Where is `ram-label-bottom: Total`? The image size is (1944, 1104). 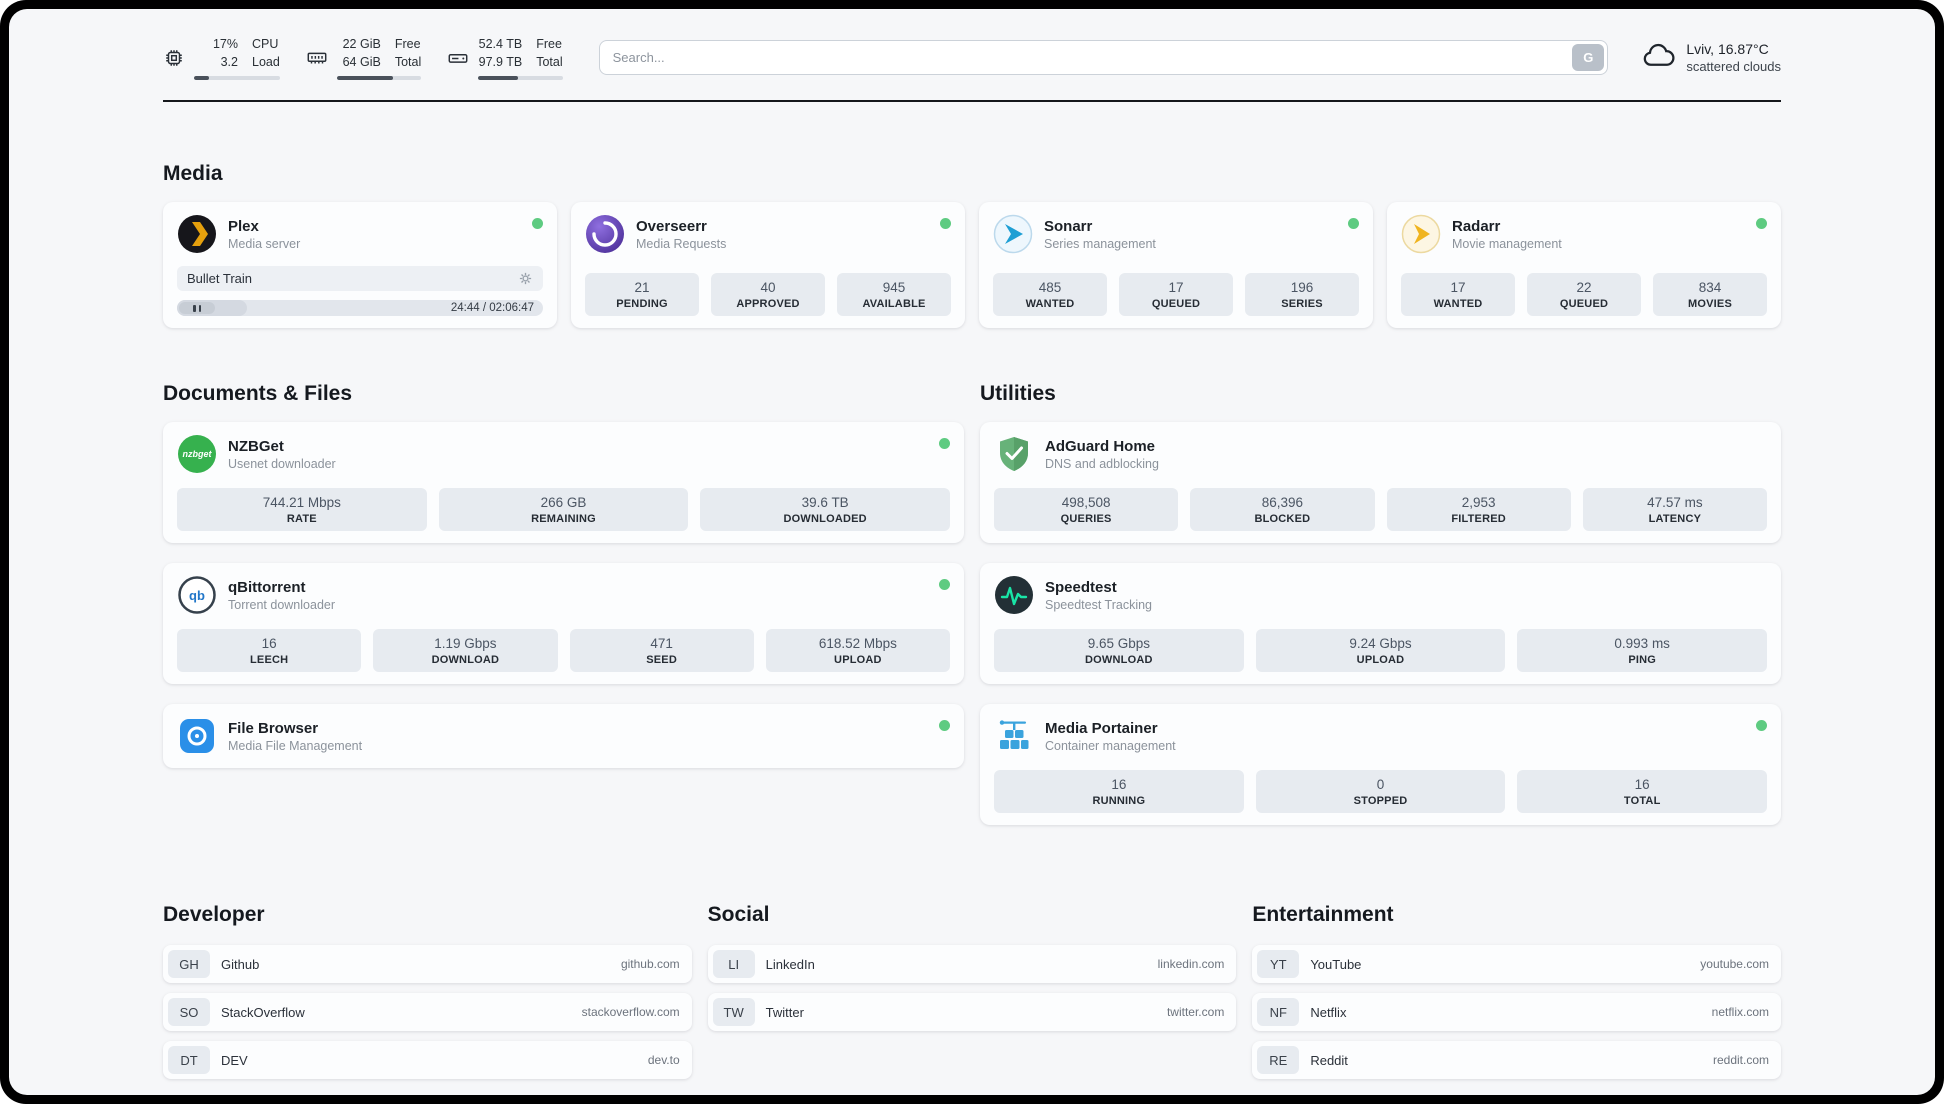
ram-label-bottom: Total is located at coordinates (408, 62).